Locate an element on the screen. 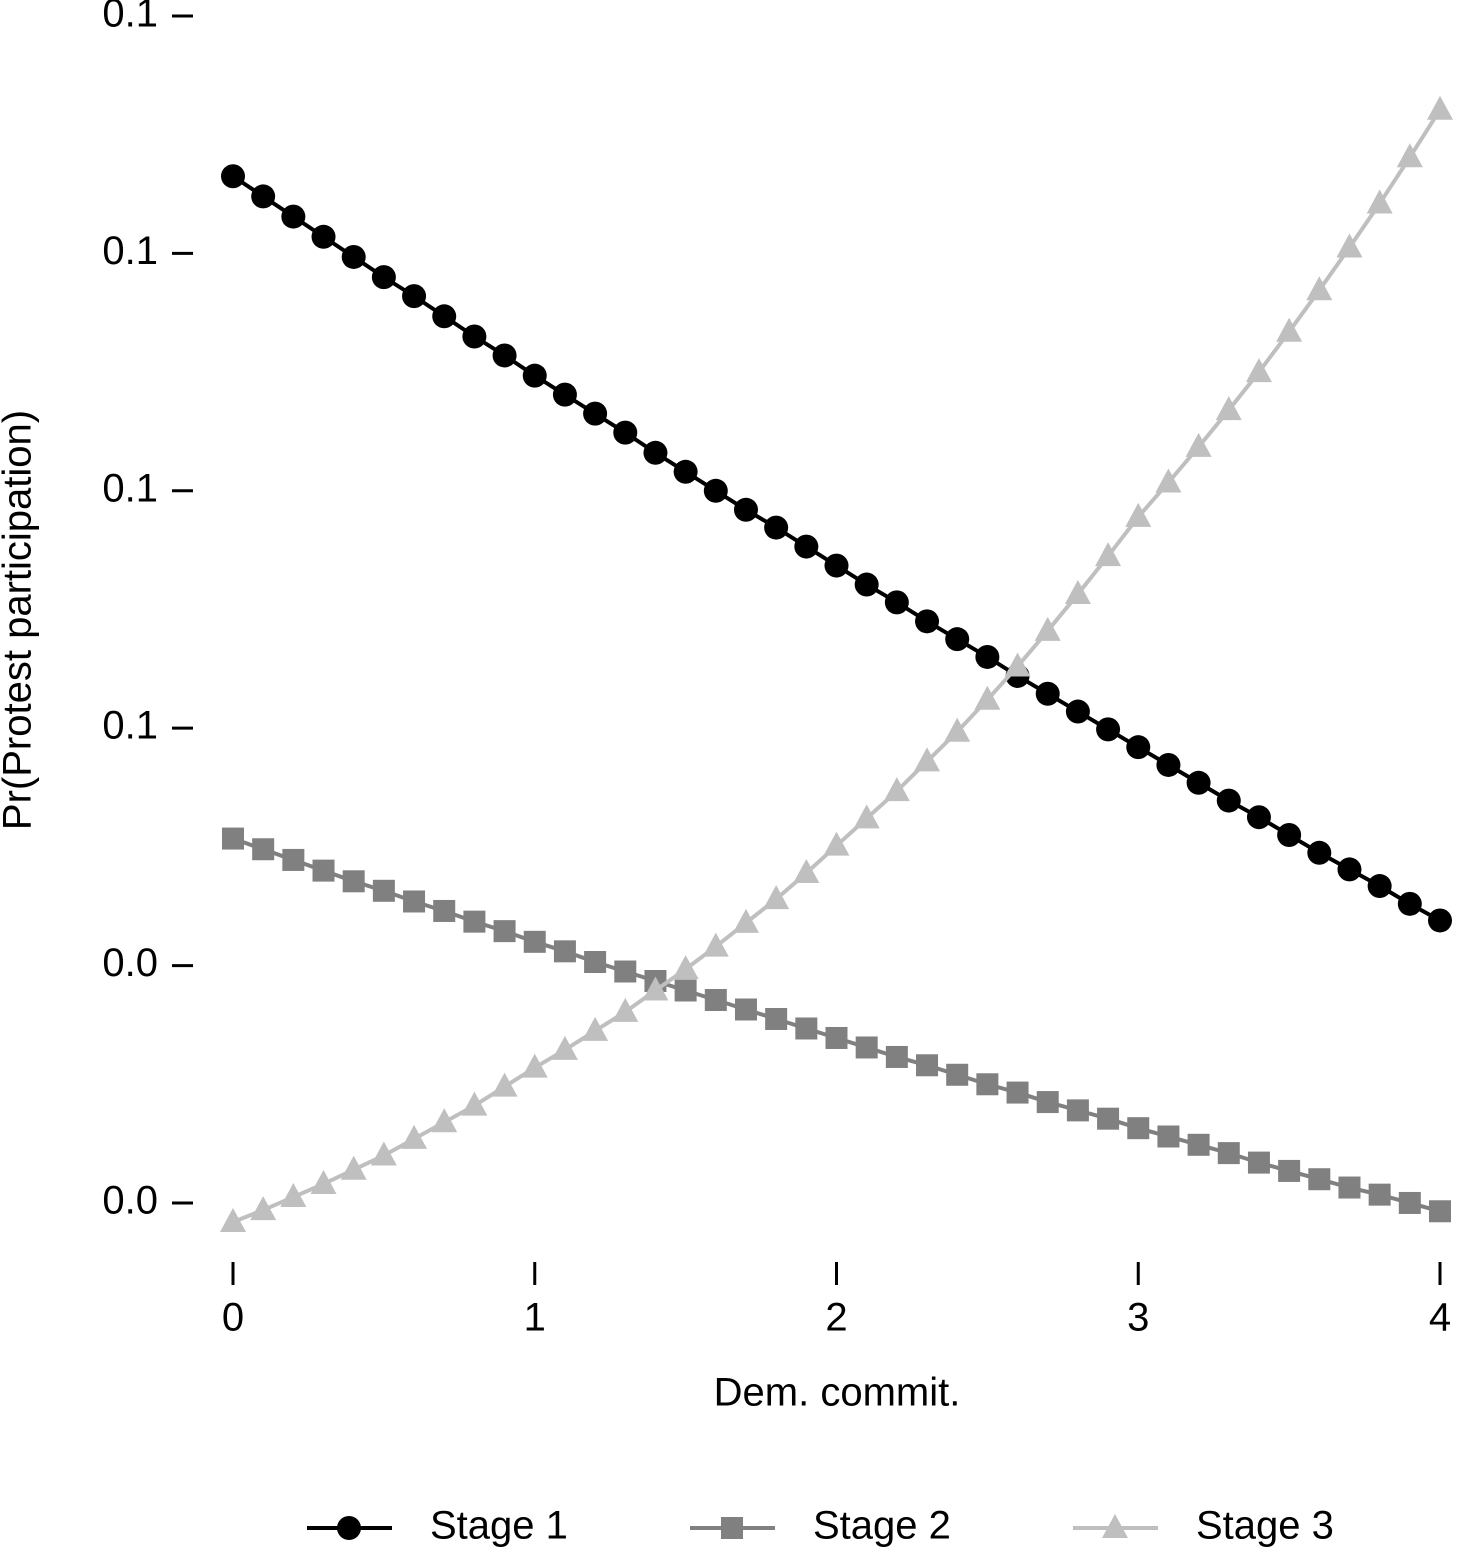 The width and height of the screenshot is (1457, 1556). x-axis-label: Dem. commit. is located at coordinates (837, 1393).